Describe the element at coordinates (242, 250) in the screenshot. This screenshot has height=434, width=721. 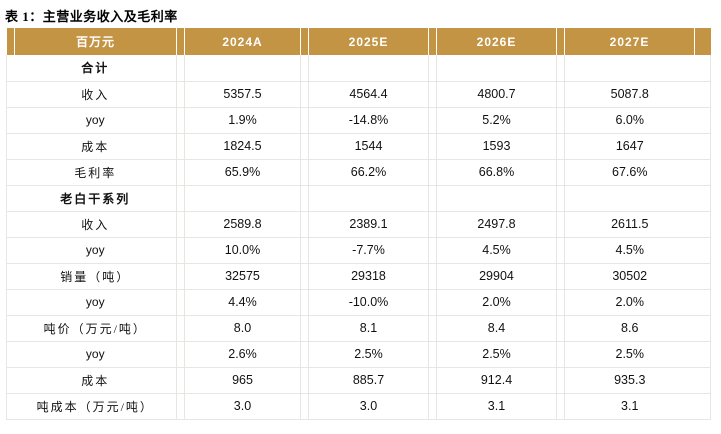
I see `table-cell: 10.0%` at that location.